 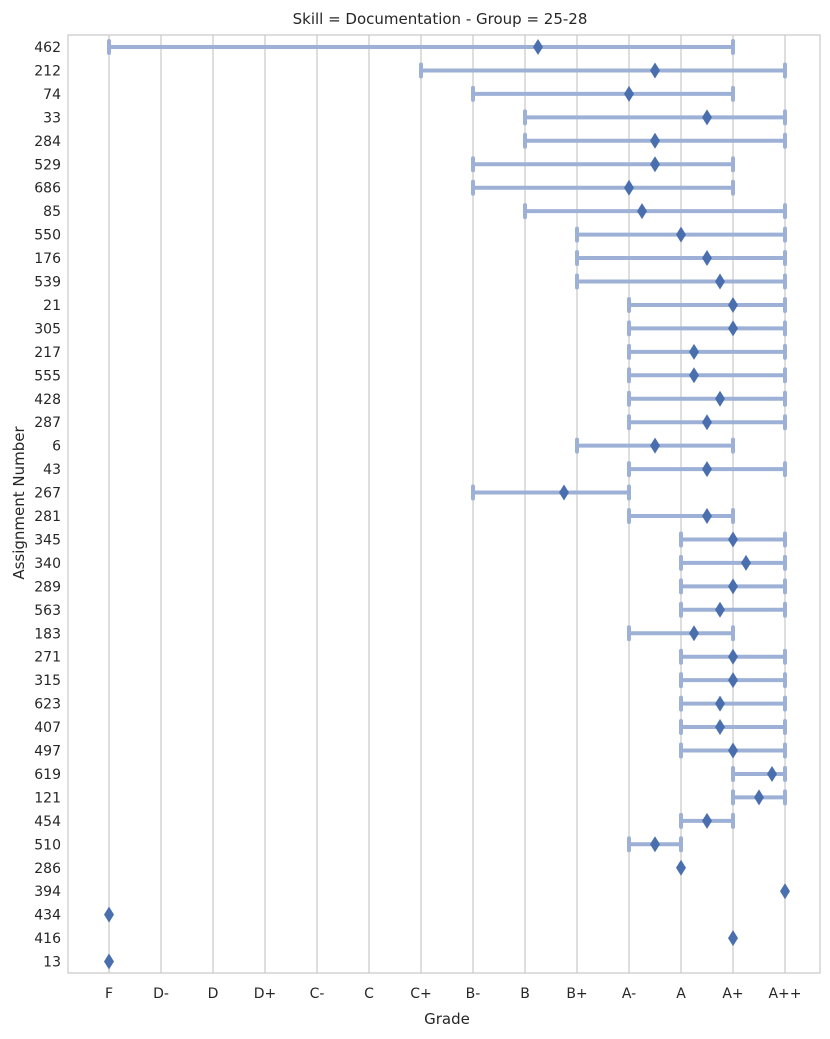 What do you see at coordinates (56, 447) in the screenshot?
I see `y-tick-label: 6` at bounding box center [56, 447].